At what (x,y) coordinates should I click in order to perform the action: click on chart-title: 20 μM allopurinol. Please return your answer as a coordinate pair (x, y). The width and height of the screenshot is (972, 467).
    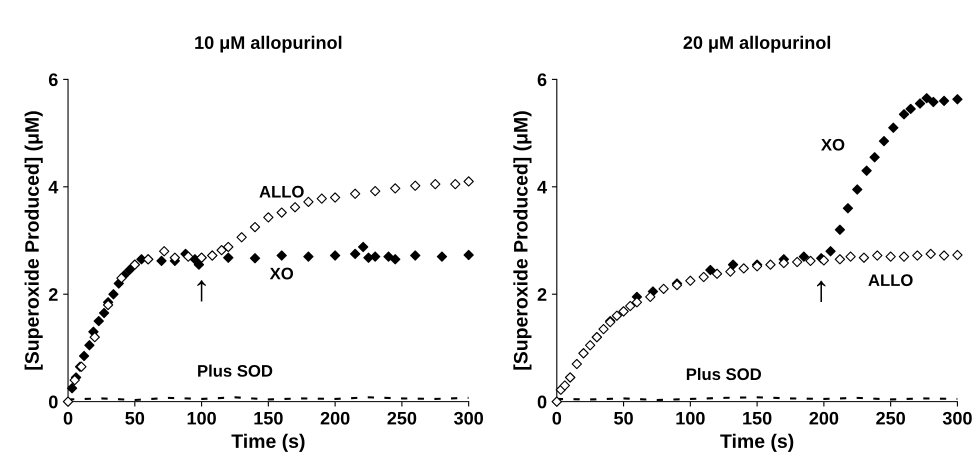
    Looking at the image, I should click on (757, 44).